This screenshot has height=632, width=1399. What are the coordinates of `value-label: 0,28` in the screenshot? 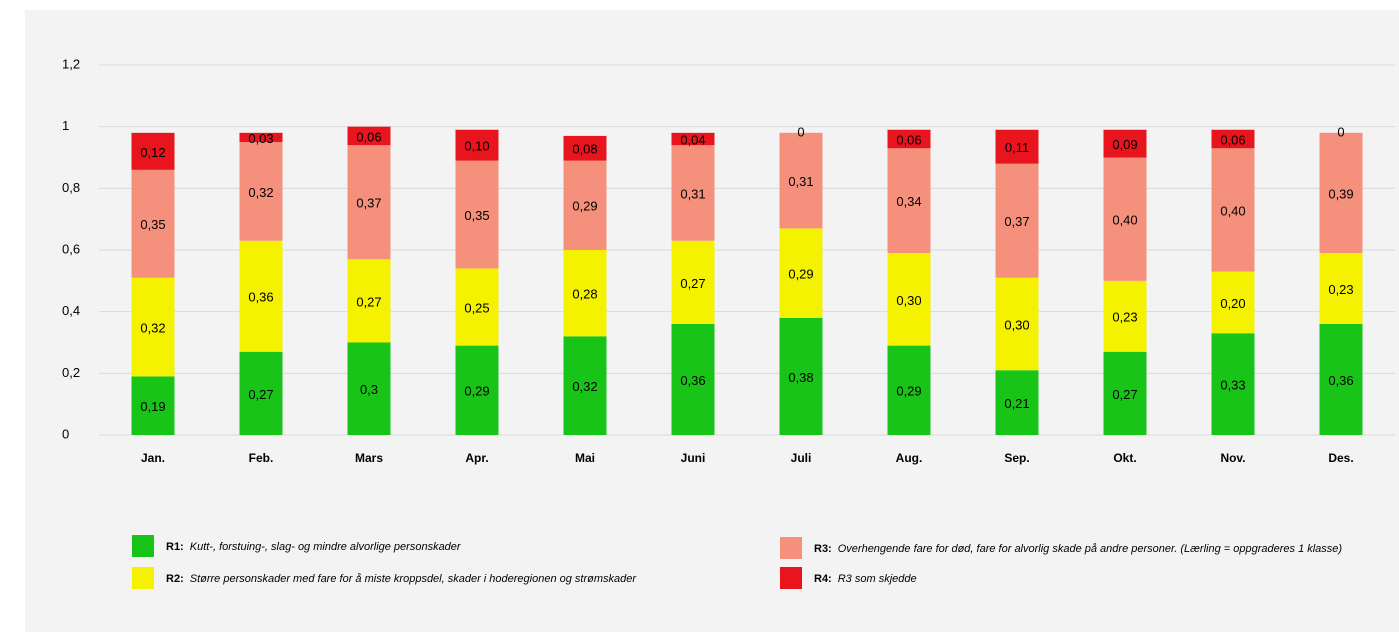 It's located at (584, 294).